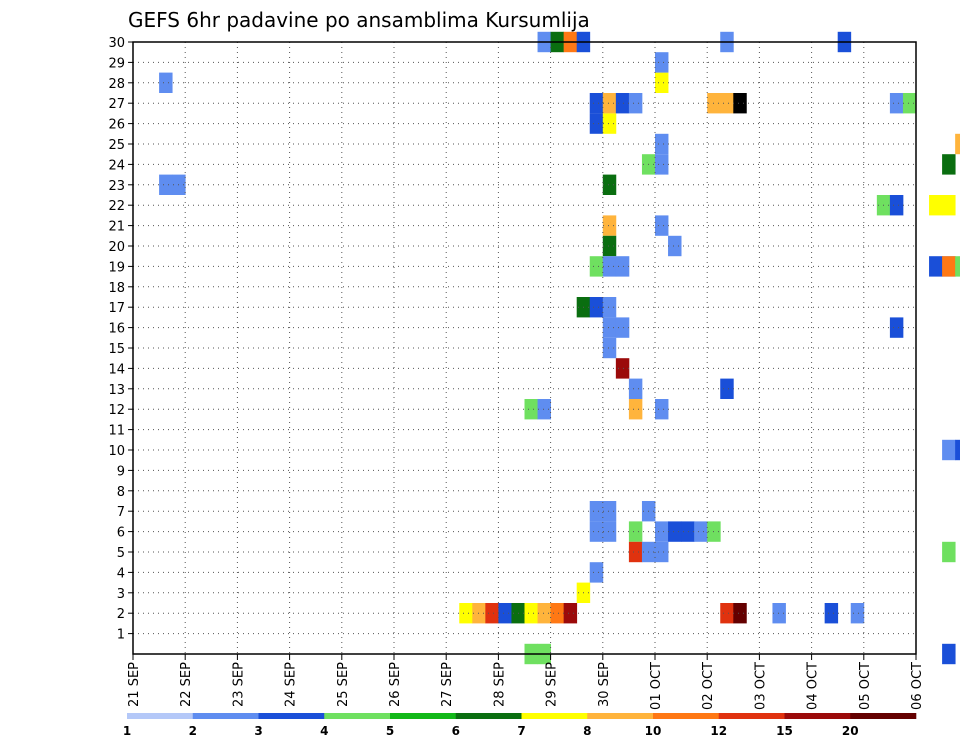 The width and height of the screenshot is (960, 742). What do you see at coordinates (116, 288) in the screenshot?
I see `y-tick-label: 18` at bounding box center [116, 288].